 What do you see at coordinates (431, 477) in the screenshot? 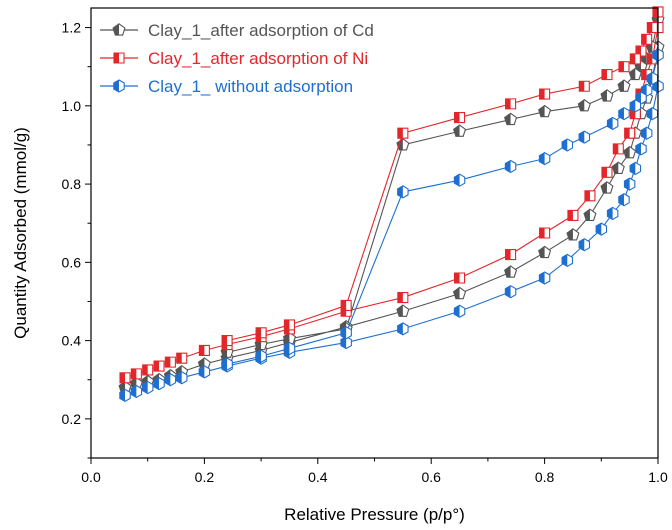
I see `x-tick-label: 0.6` at bounding box center [431, 477].